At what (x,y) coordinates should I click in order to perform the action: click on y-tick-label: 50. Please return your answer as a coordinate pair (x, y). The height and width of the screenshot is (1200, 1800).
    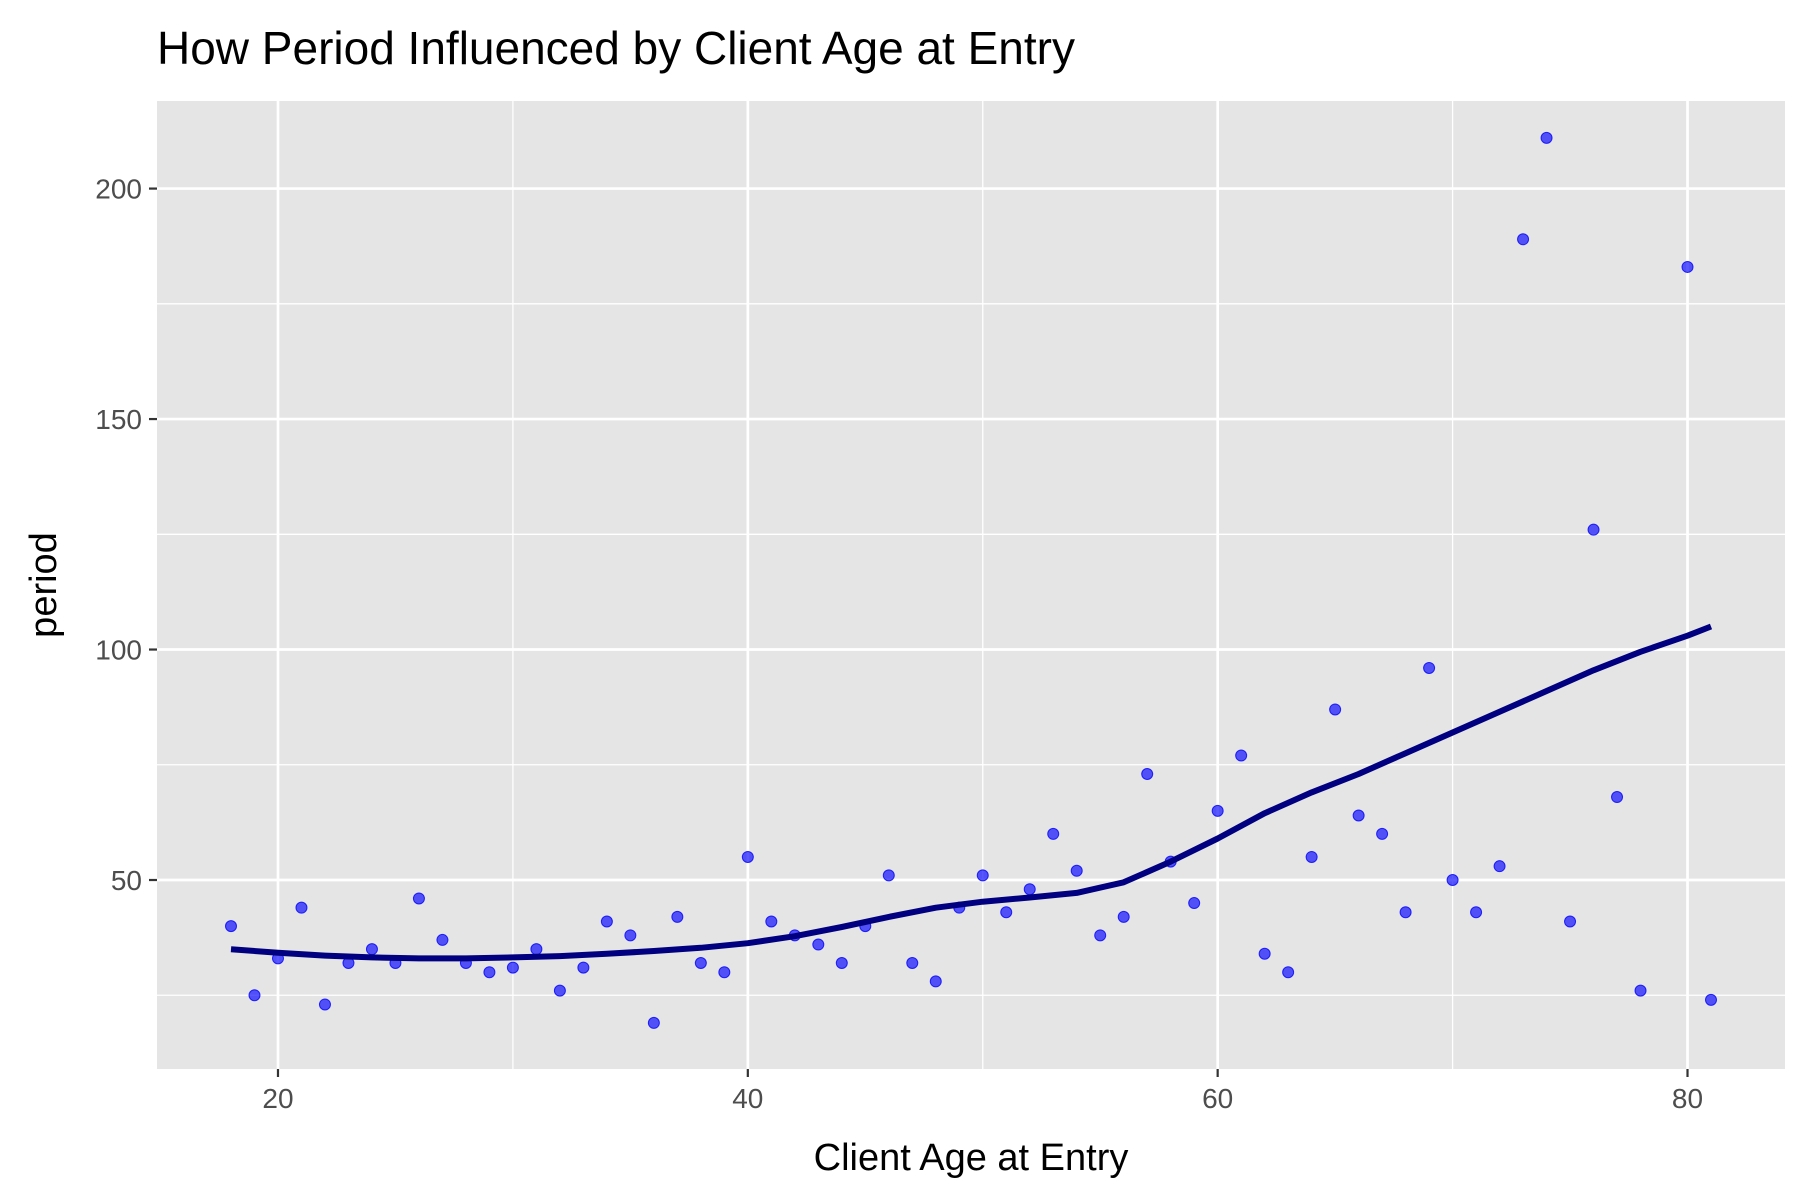
    Looking at the image, I should click on (126, 880).